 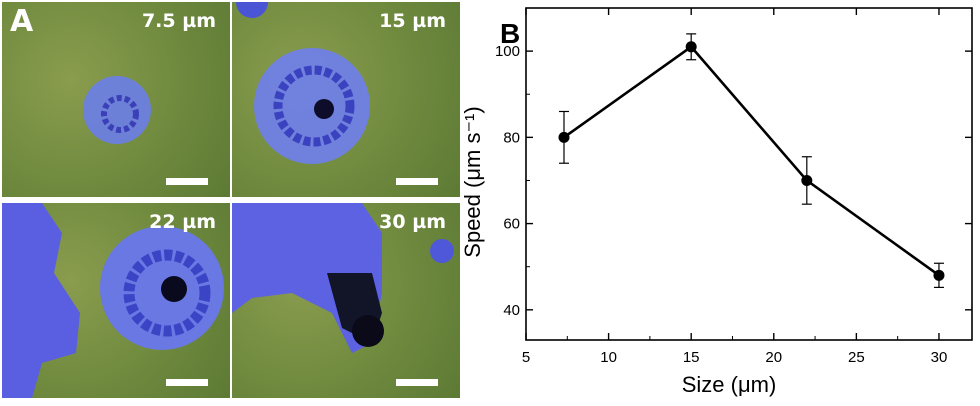 I want to click on size-label: 7.5 µm, so click(x=178, y=21).